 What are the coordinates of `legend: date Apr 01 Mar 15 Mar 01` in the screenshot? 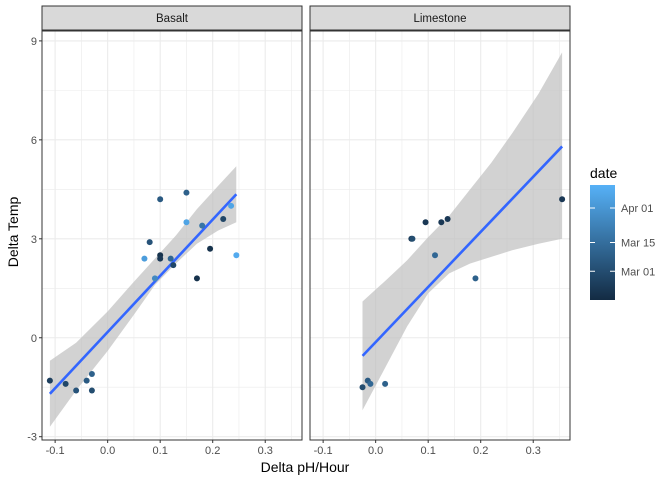 It's located at (622, 232).